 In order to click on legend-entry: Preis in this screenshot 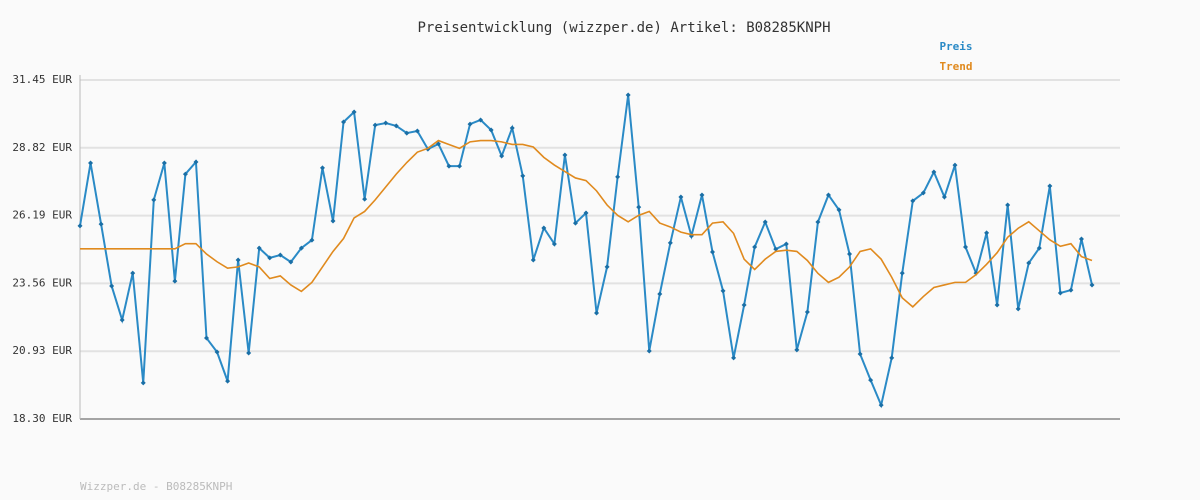, I will do `click(955, 46)`.